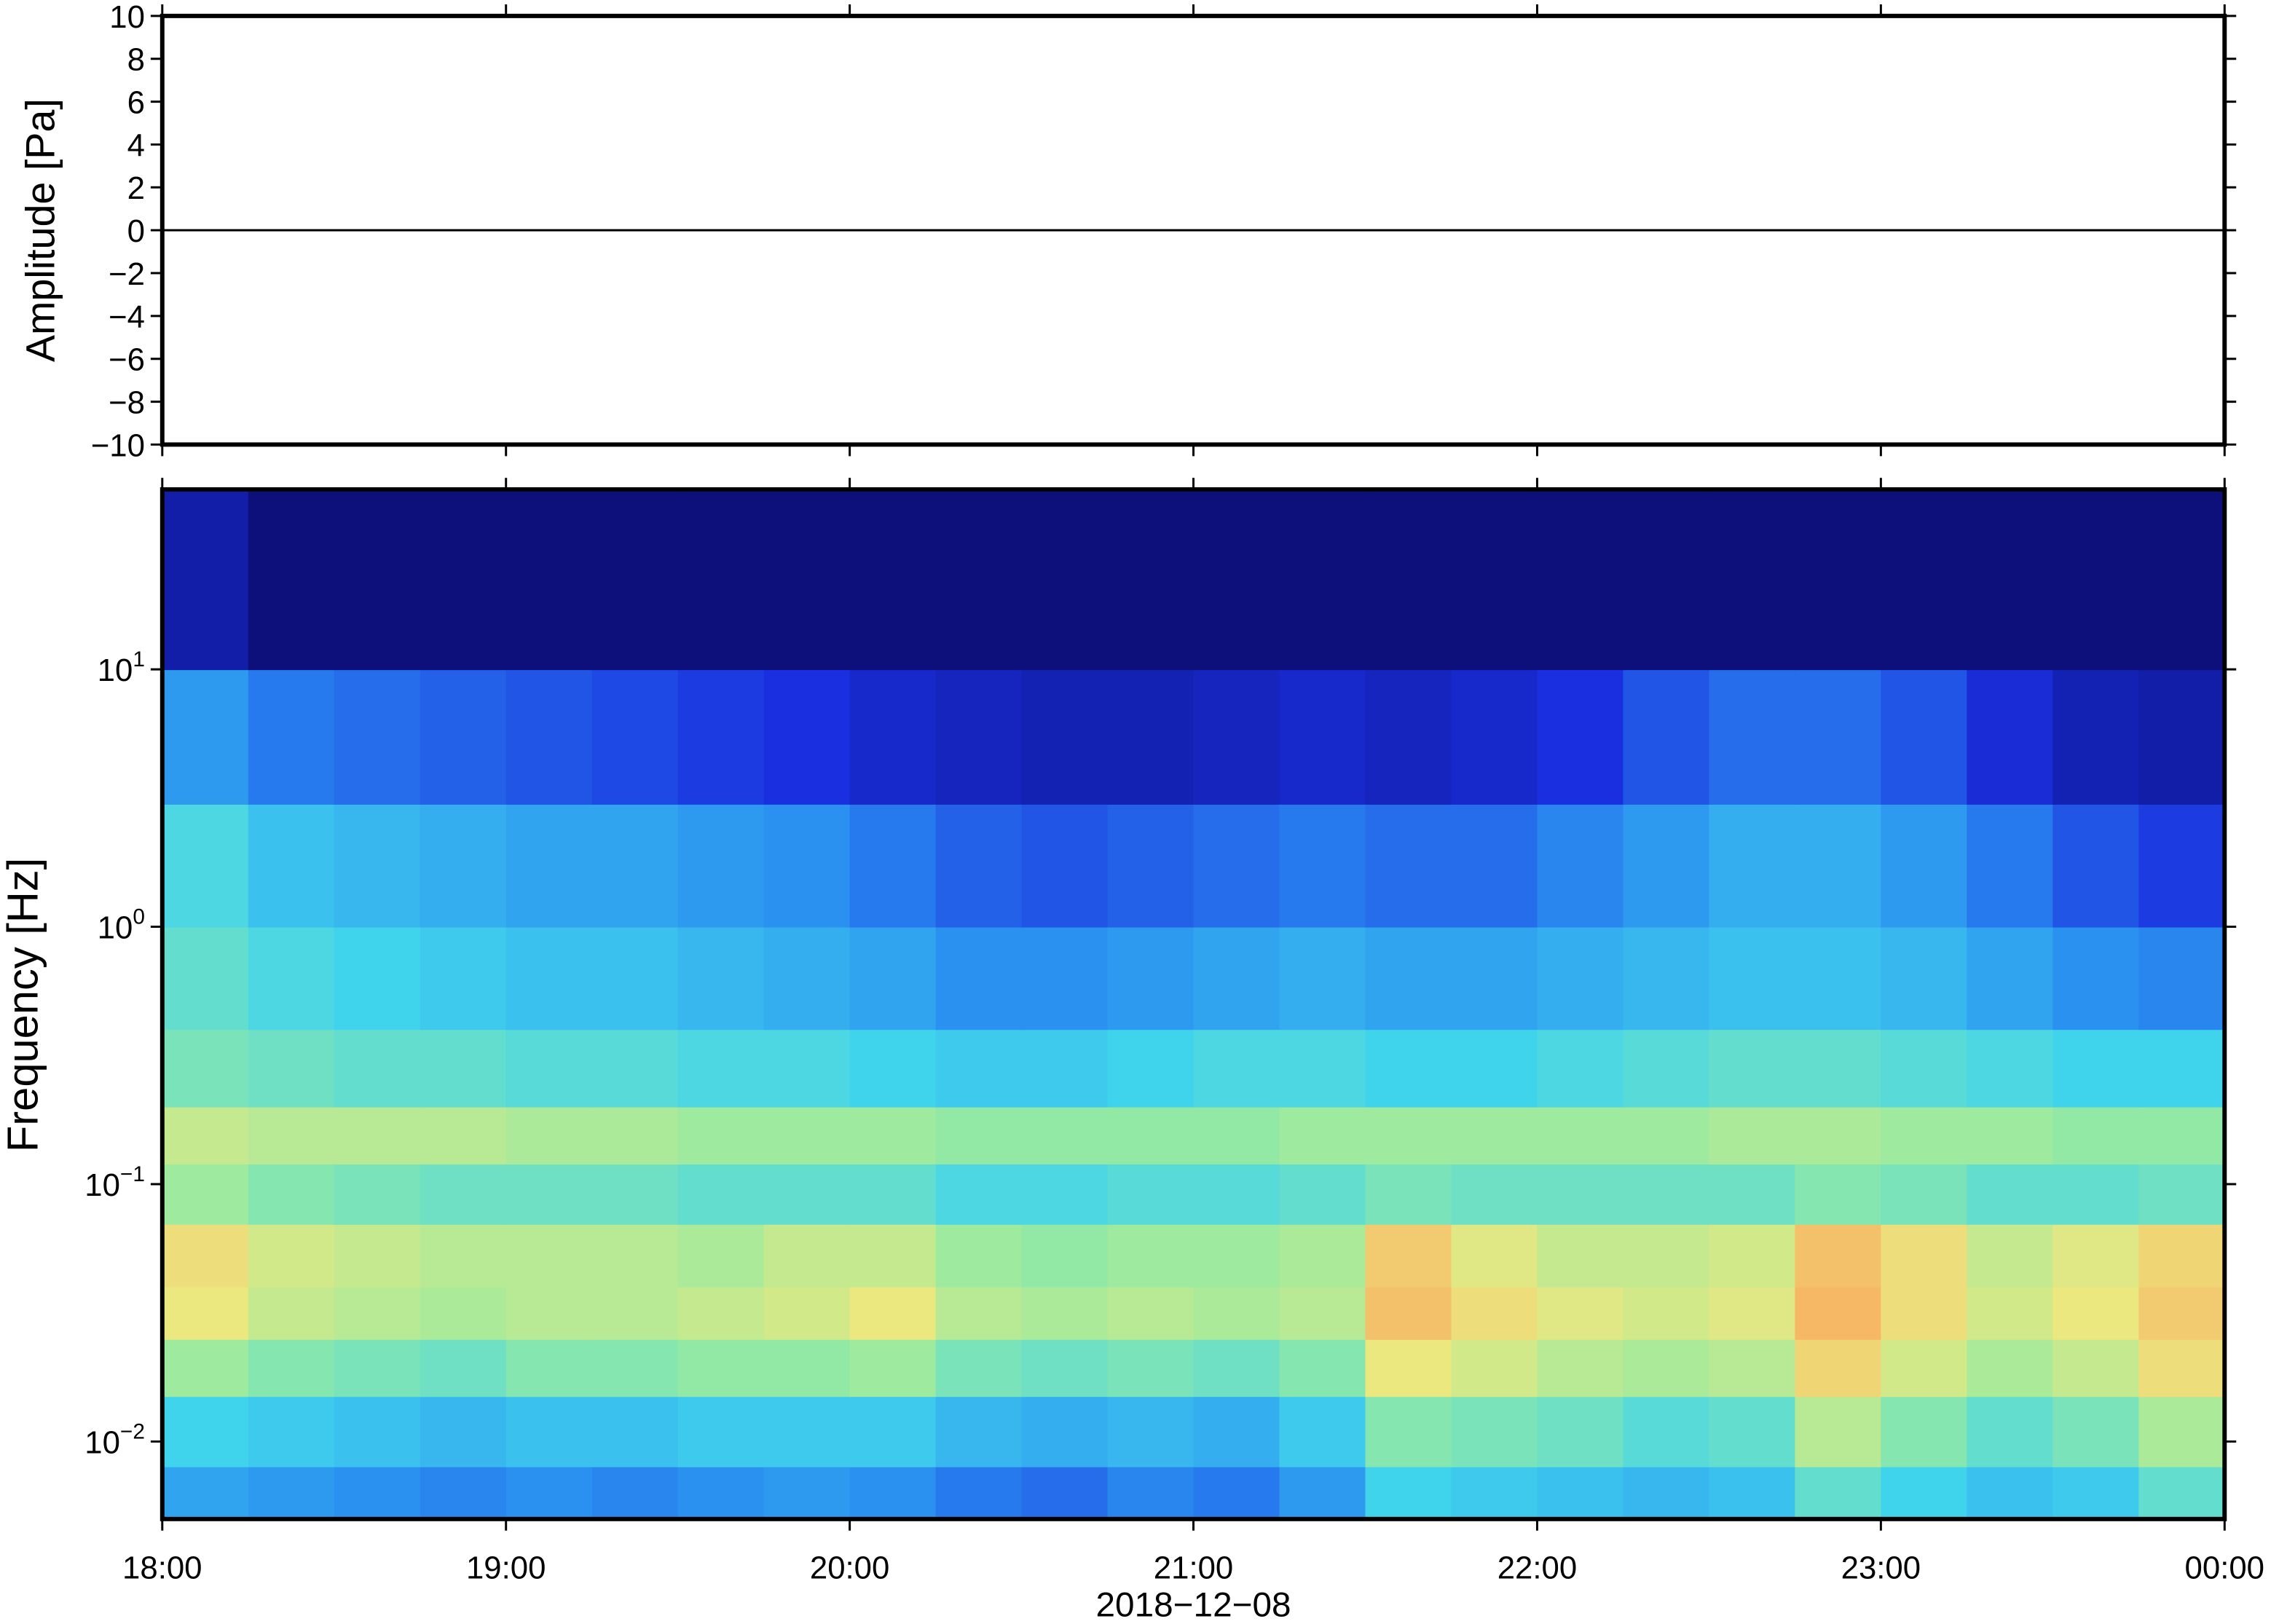 This screenshot has height=1624, width=2271. What do you see at coordinates (40, 230) in the screenshot?
I see `y-axis-label: Amplitude [Pa]` at bounding box center [40, 230].